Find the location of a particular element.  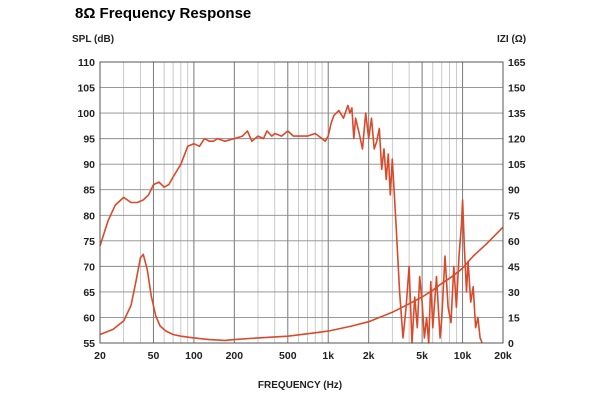

y-tick-label: 90 is located at coordinates (89, 165).